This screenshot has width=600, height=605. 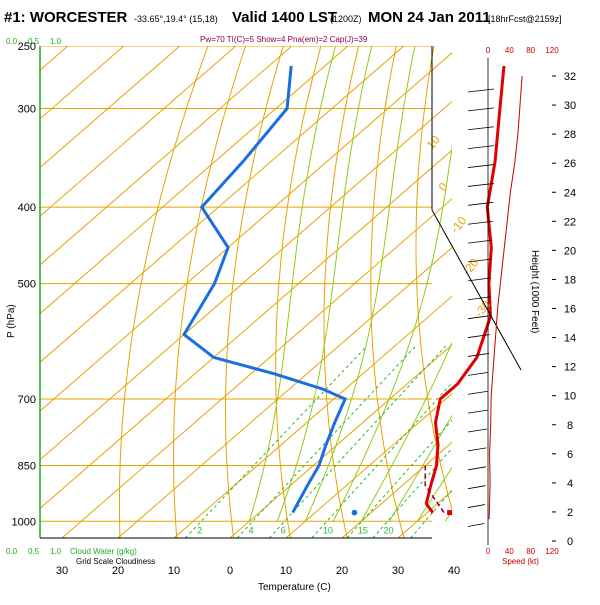 What do you see at coordinates (509, 50) in the screenshot?
I see `speed-tick-top: 40` at bounding box center [509, 50].